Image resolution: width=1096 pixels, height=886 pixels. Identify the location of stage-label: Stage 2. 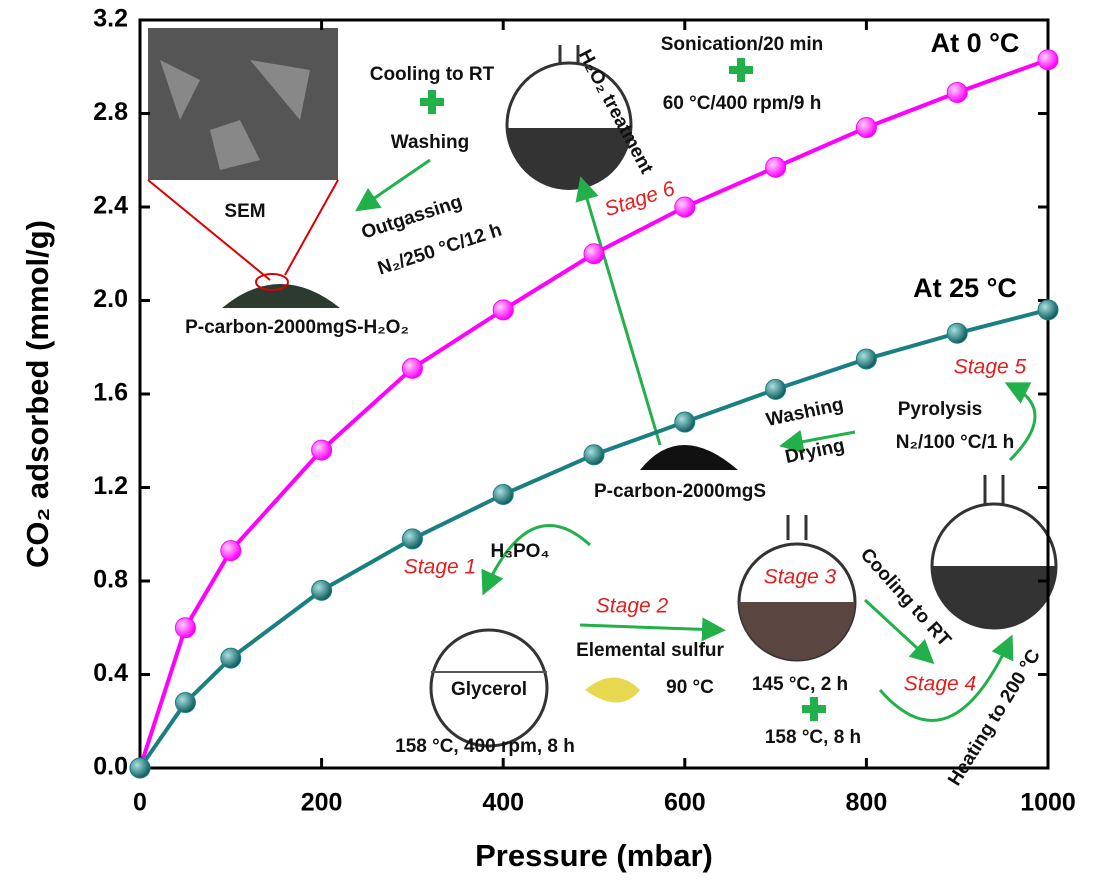
(632, 606).